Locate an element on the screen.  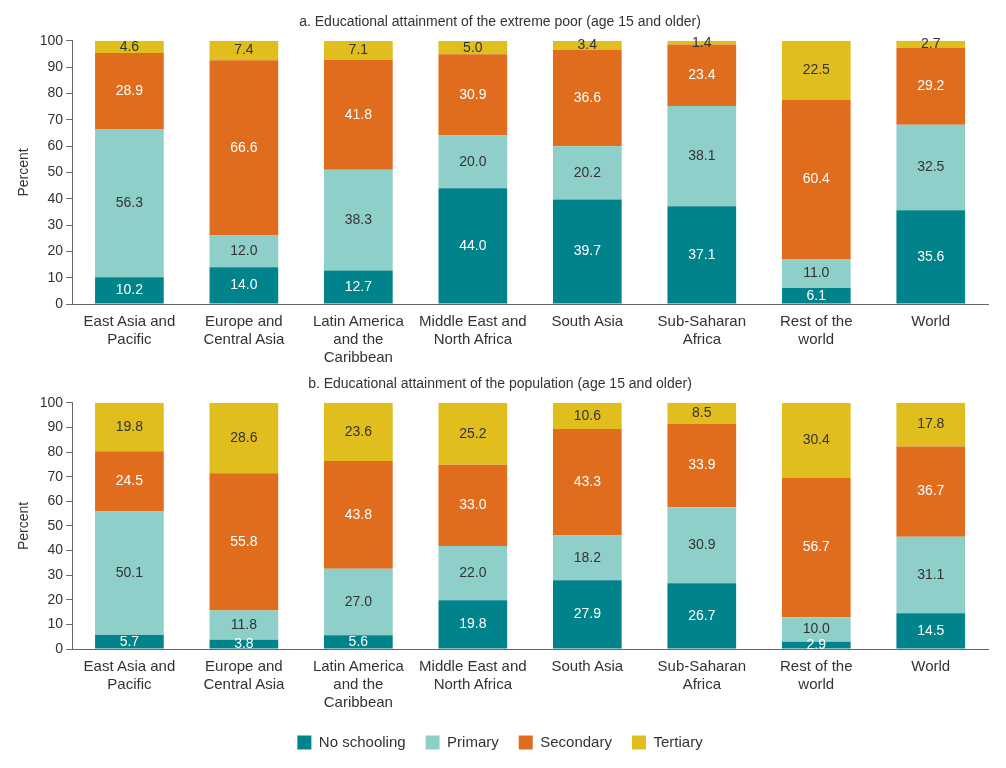
y-tick-label: 10 is located at coordinates (55, 623).